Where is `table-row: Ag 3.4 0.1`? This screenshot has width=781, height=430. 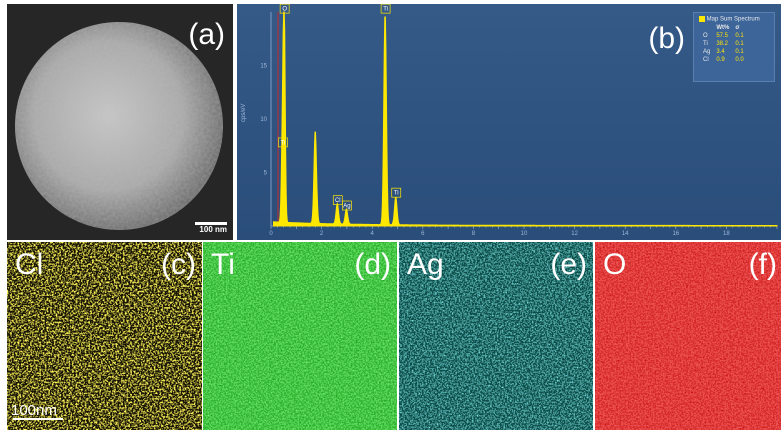 table-row: Ag 3.4 0.1 is located at coordinates (723, 52).